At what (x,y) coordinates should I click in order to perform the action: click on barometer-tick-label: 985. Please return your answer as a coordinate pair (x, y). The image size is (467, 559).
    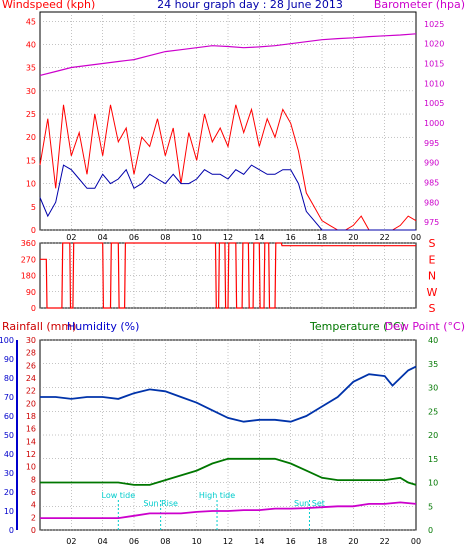
    Looking at the image, I should click on (431, 182).